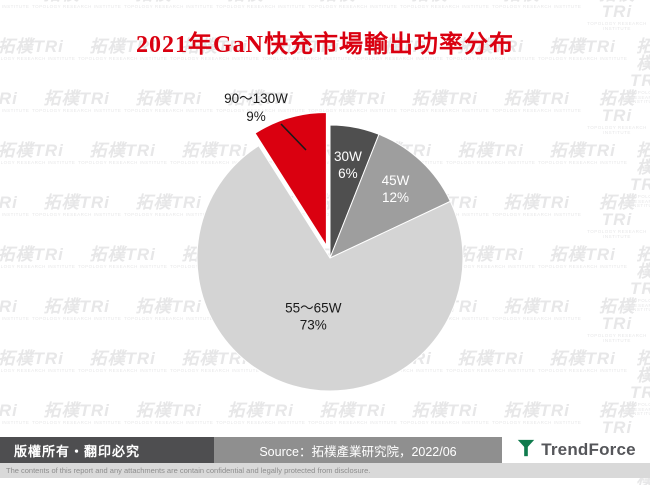 Image resolution: width=650 pixels, height=485 pixels. Describe the element at coordinates (256, 116) in the screenshot. I see `pie-outside-label-value: 9%` at that location.